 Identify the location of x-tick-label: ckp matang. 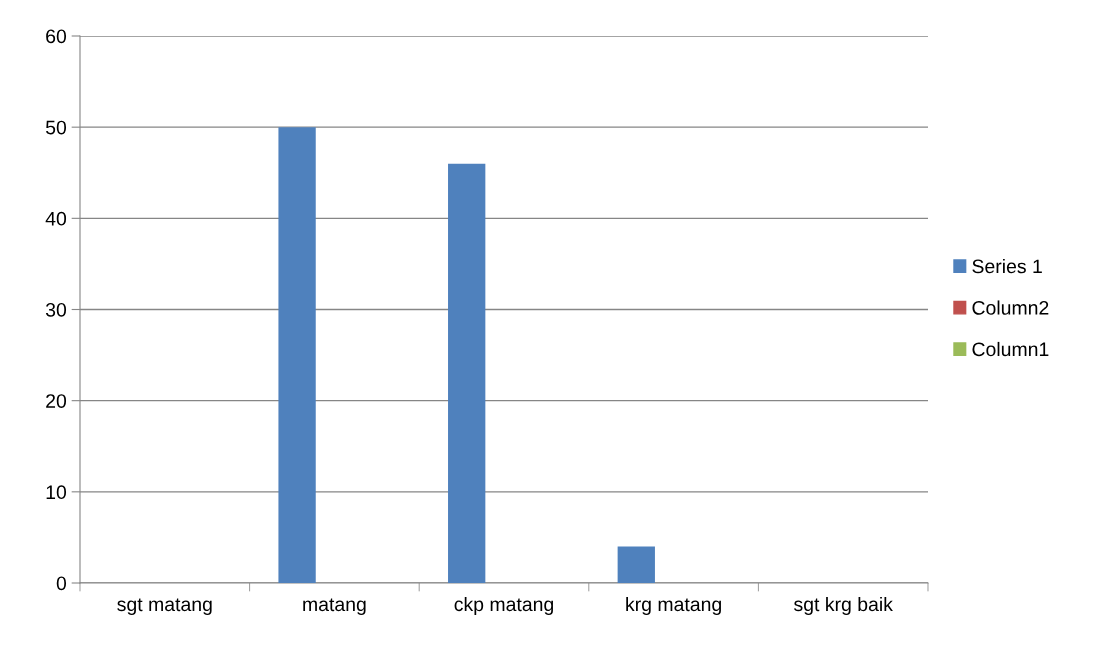
(504, 606).